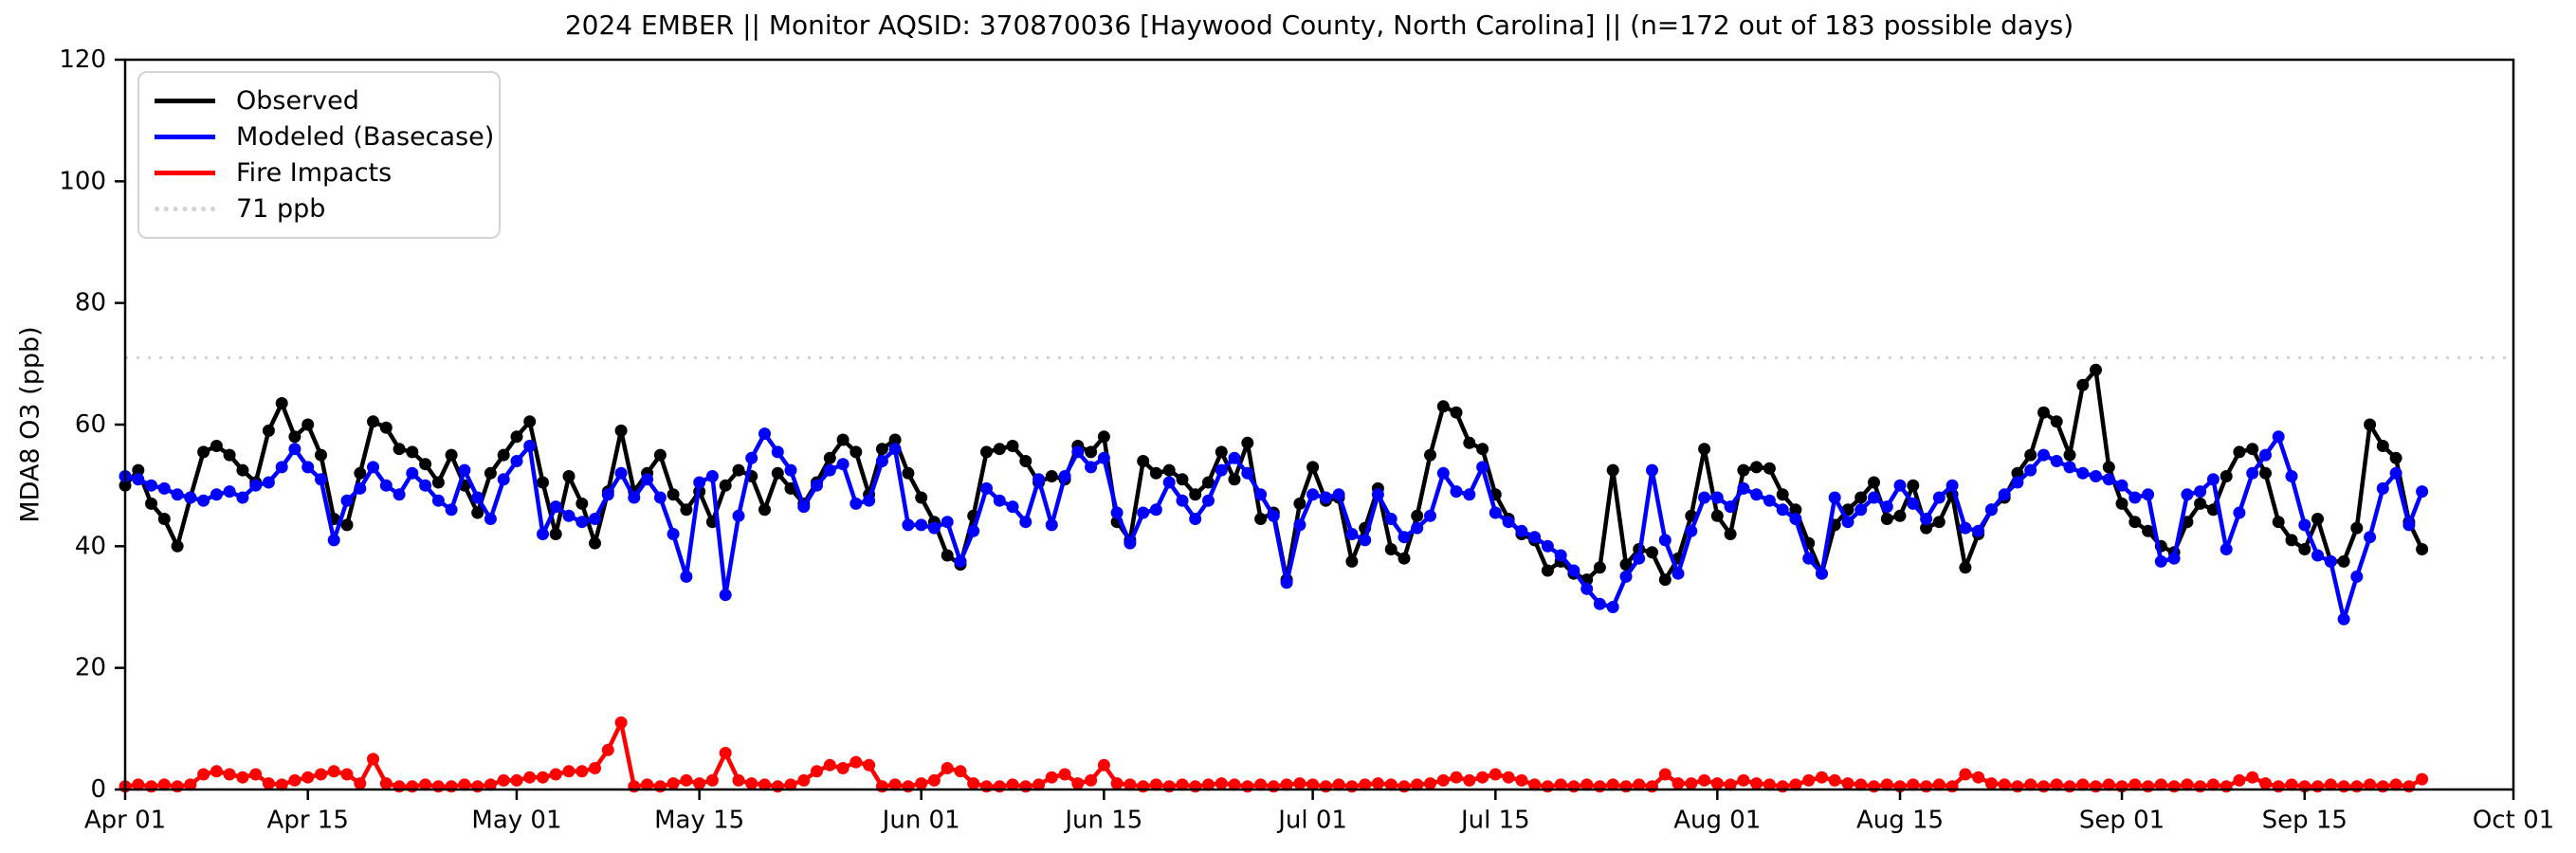 The width and height of the screenshot is (2576, 853). I want to click on svg-text: Jul 15, so click(1494, 820).